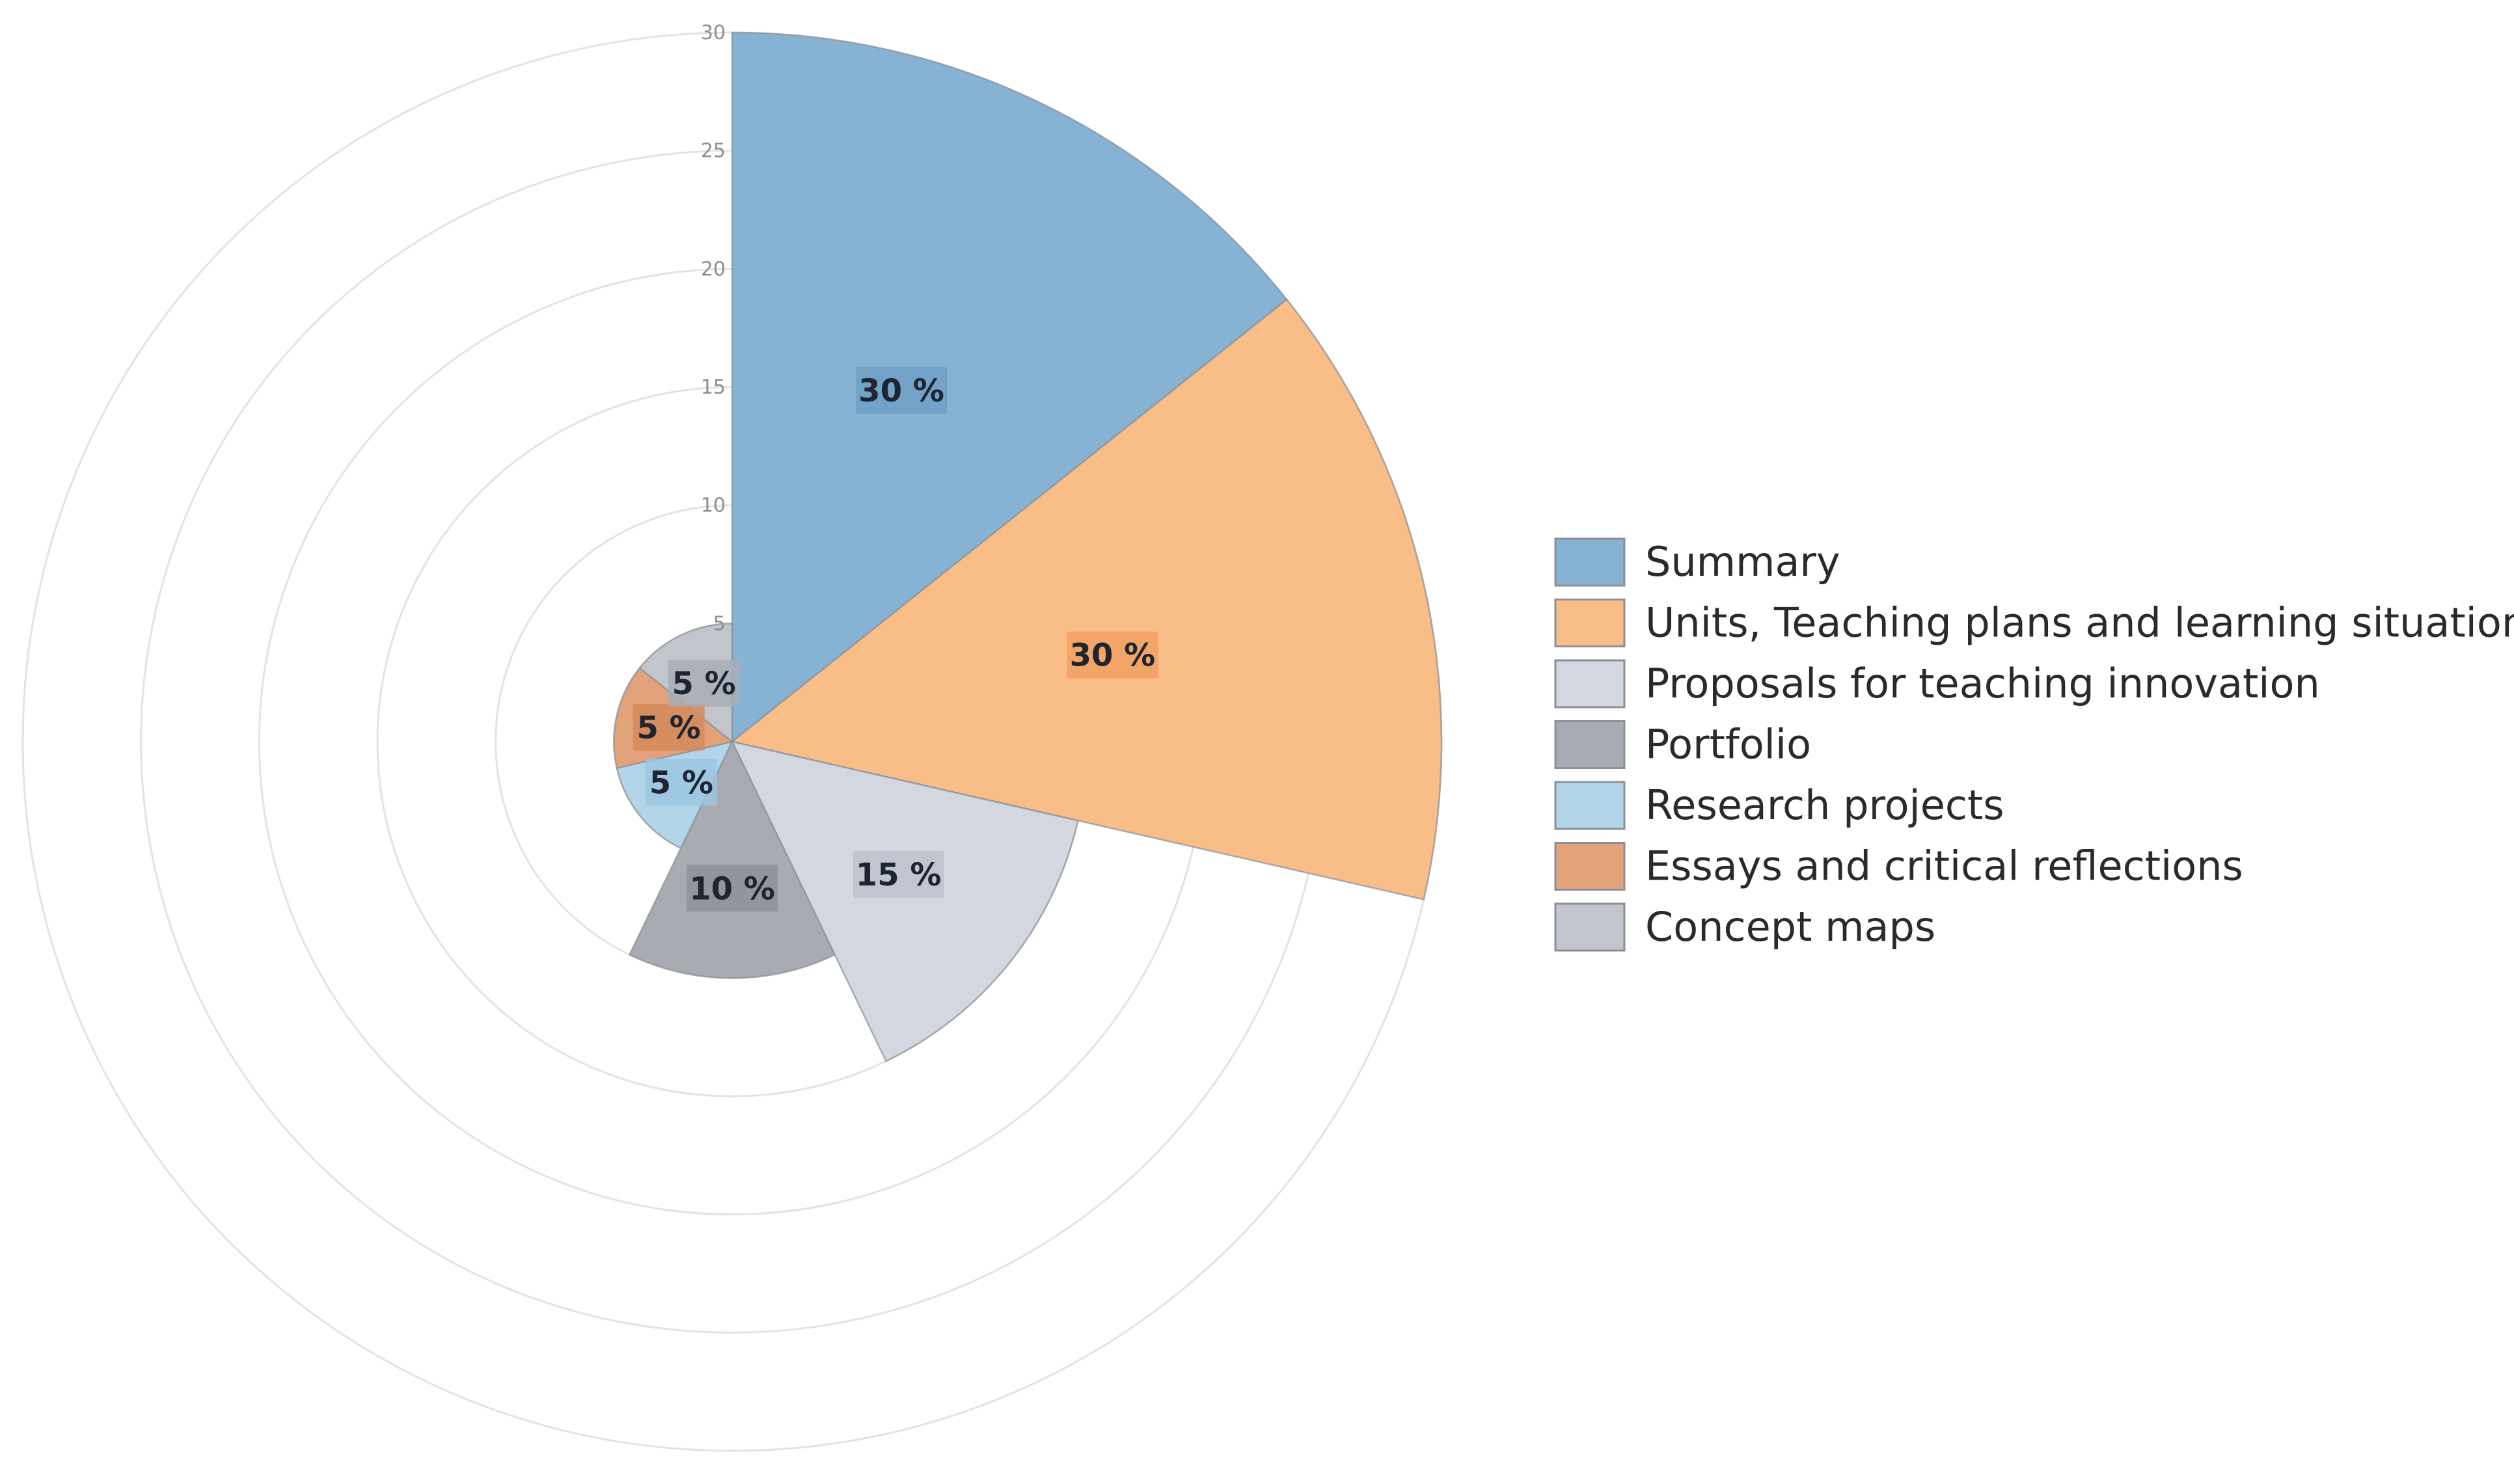 The image size is (2514, 1484). I want to click on legend-label: Concept maps, so click(1790, 927).